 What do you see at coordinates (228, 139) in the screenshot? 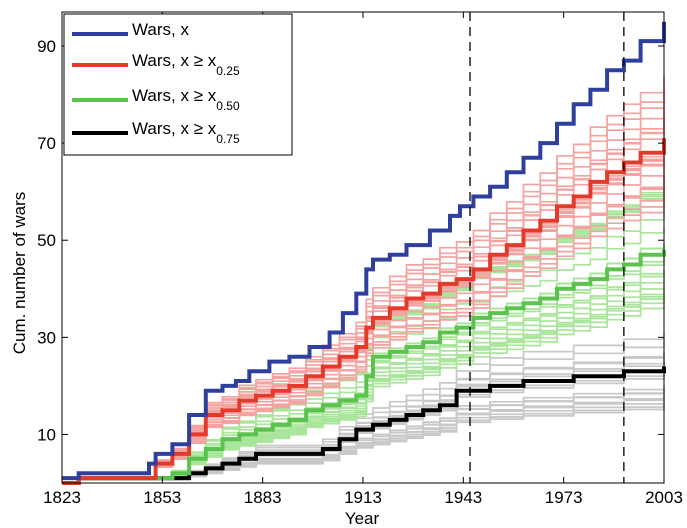
I see `legend-subscript: 0.75` at bounding box center [228, 139].